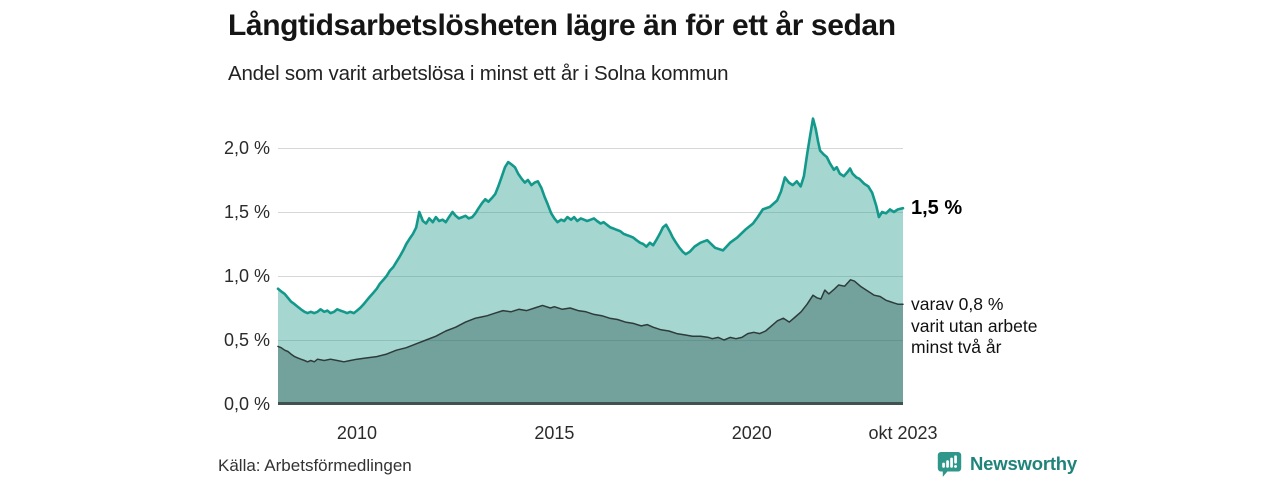  I want to click on annotation-latest-total: 1,5 %, so click(937, 208).